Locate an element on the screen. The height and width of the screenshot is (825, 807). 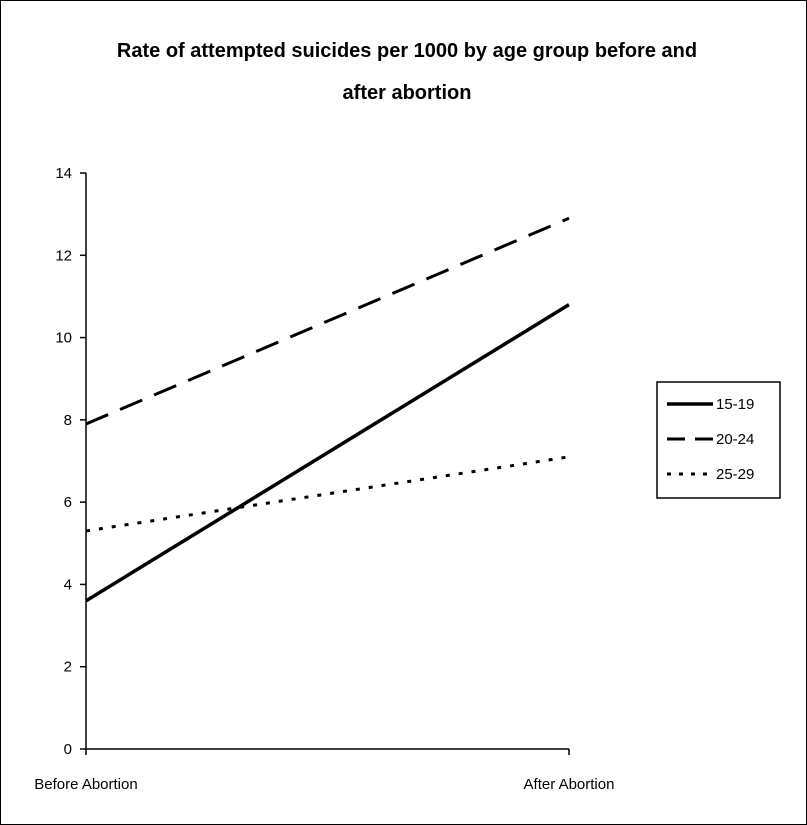
x-tick-label: Before Abortion is located at coordinates (85, 784).